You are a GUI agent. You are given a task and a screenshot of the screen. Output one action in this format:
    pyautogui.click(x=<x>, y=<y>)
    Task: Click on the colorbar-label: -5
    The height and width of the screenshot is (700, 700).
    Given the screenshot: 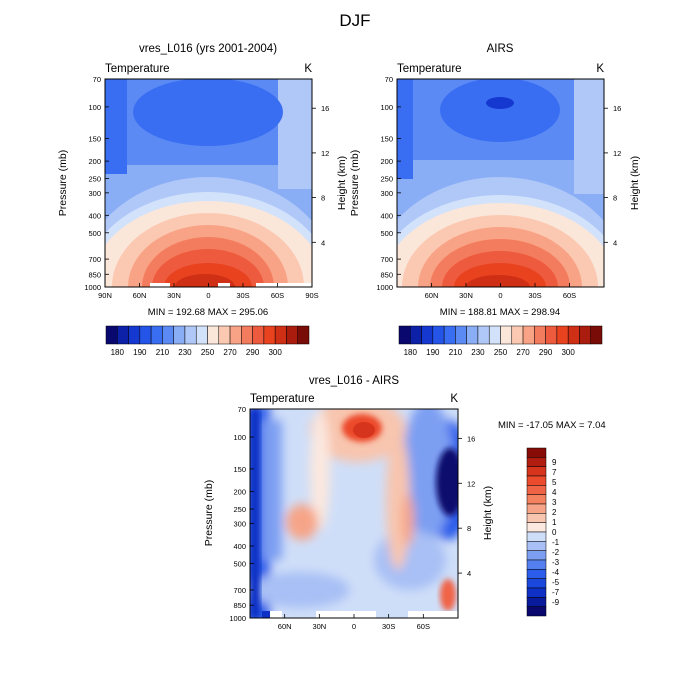 What is the action you would take?
    pyautogui.click(x=556, y=582)
    